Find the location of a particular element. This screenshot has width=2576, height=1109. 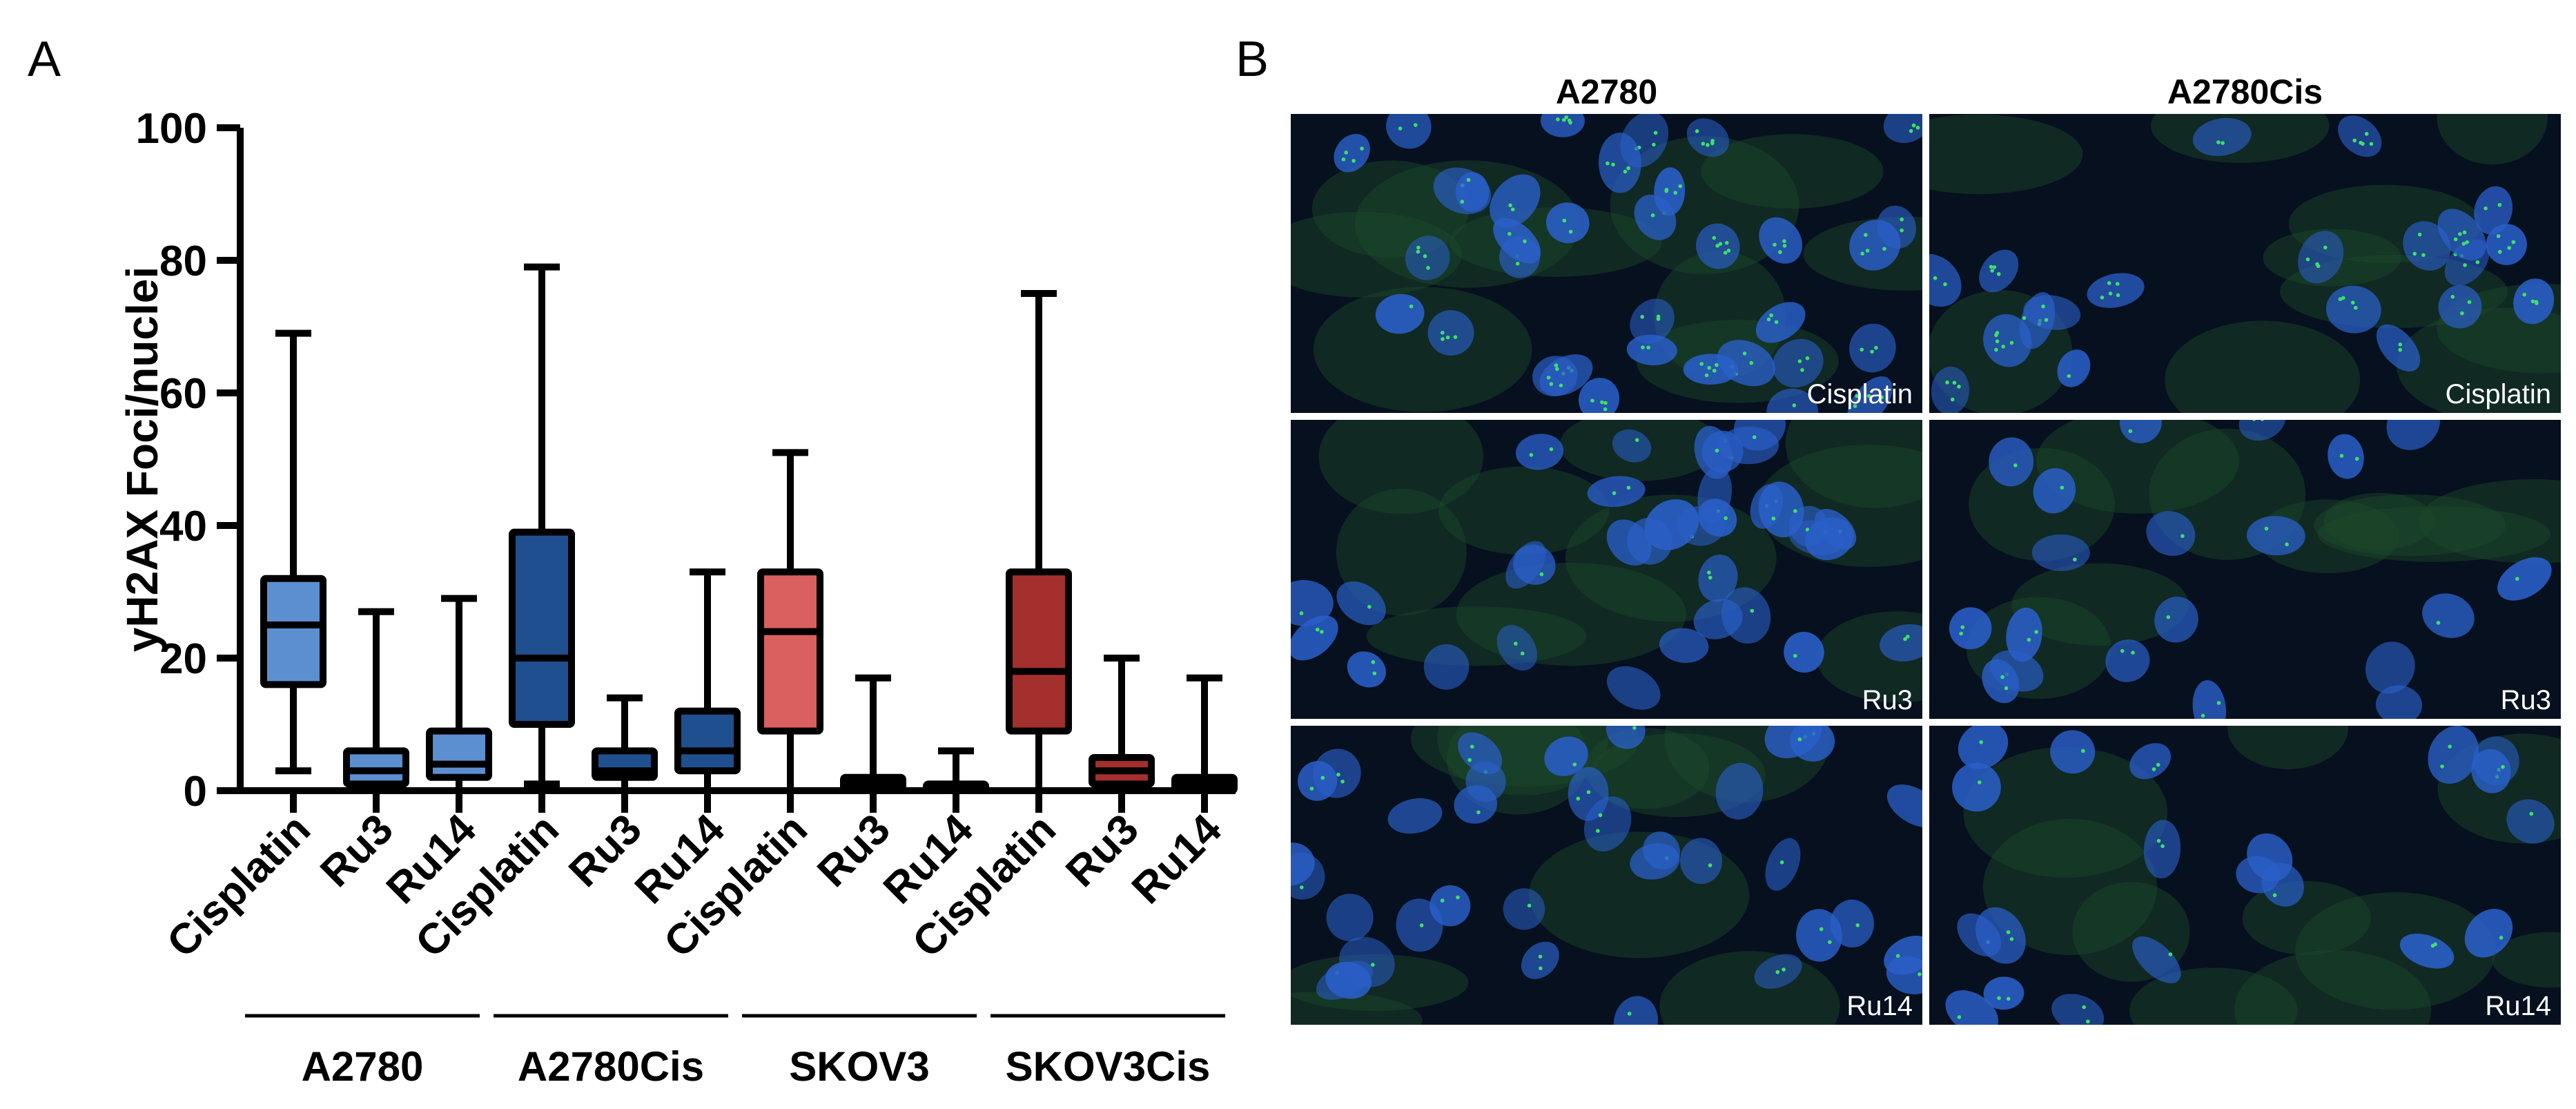

panel-label-a: A is located at coordinates (44, 59).